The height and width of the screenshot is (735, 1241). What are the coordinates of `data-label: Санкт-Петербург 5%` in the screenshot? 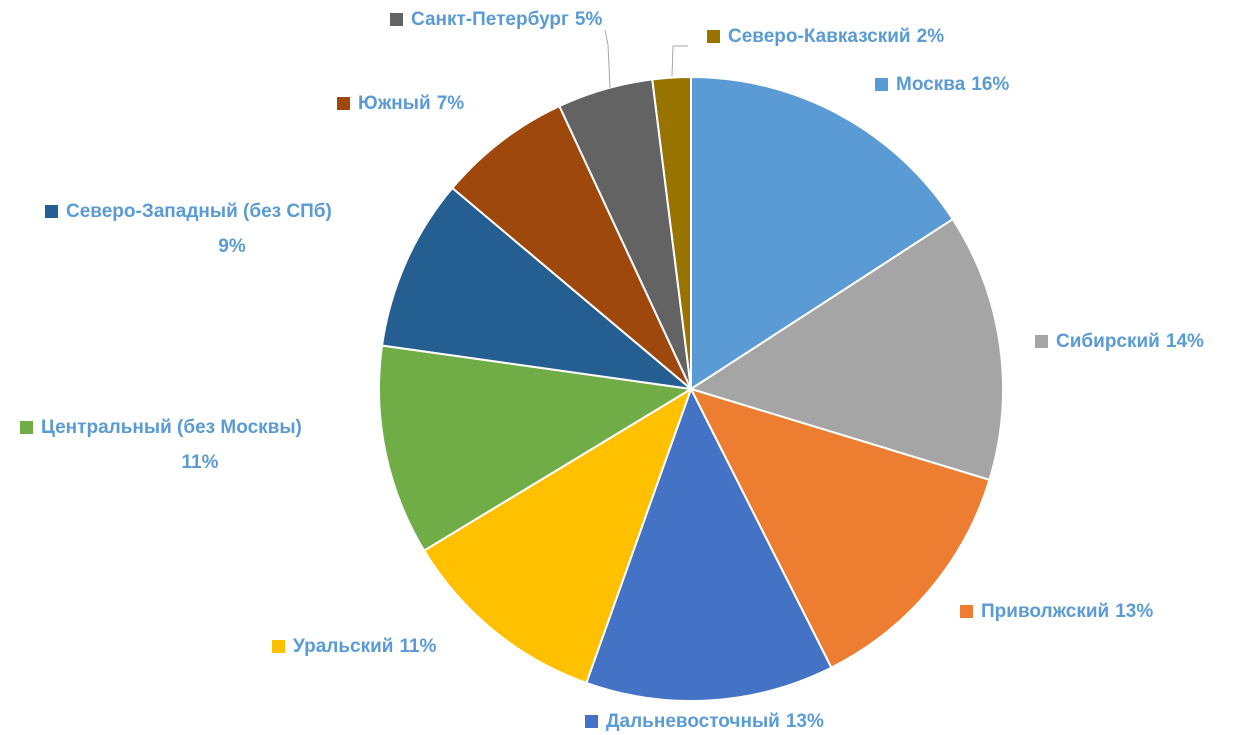 It's located at (506, 19).